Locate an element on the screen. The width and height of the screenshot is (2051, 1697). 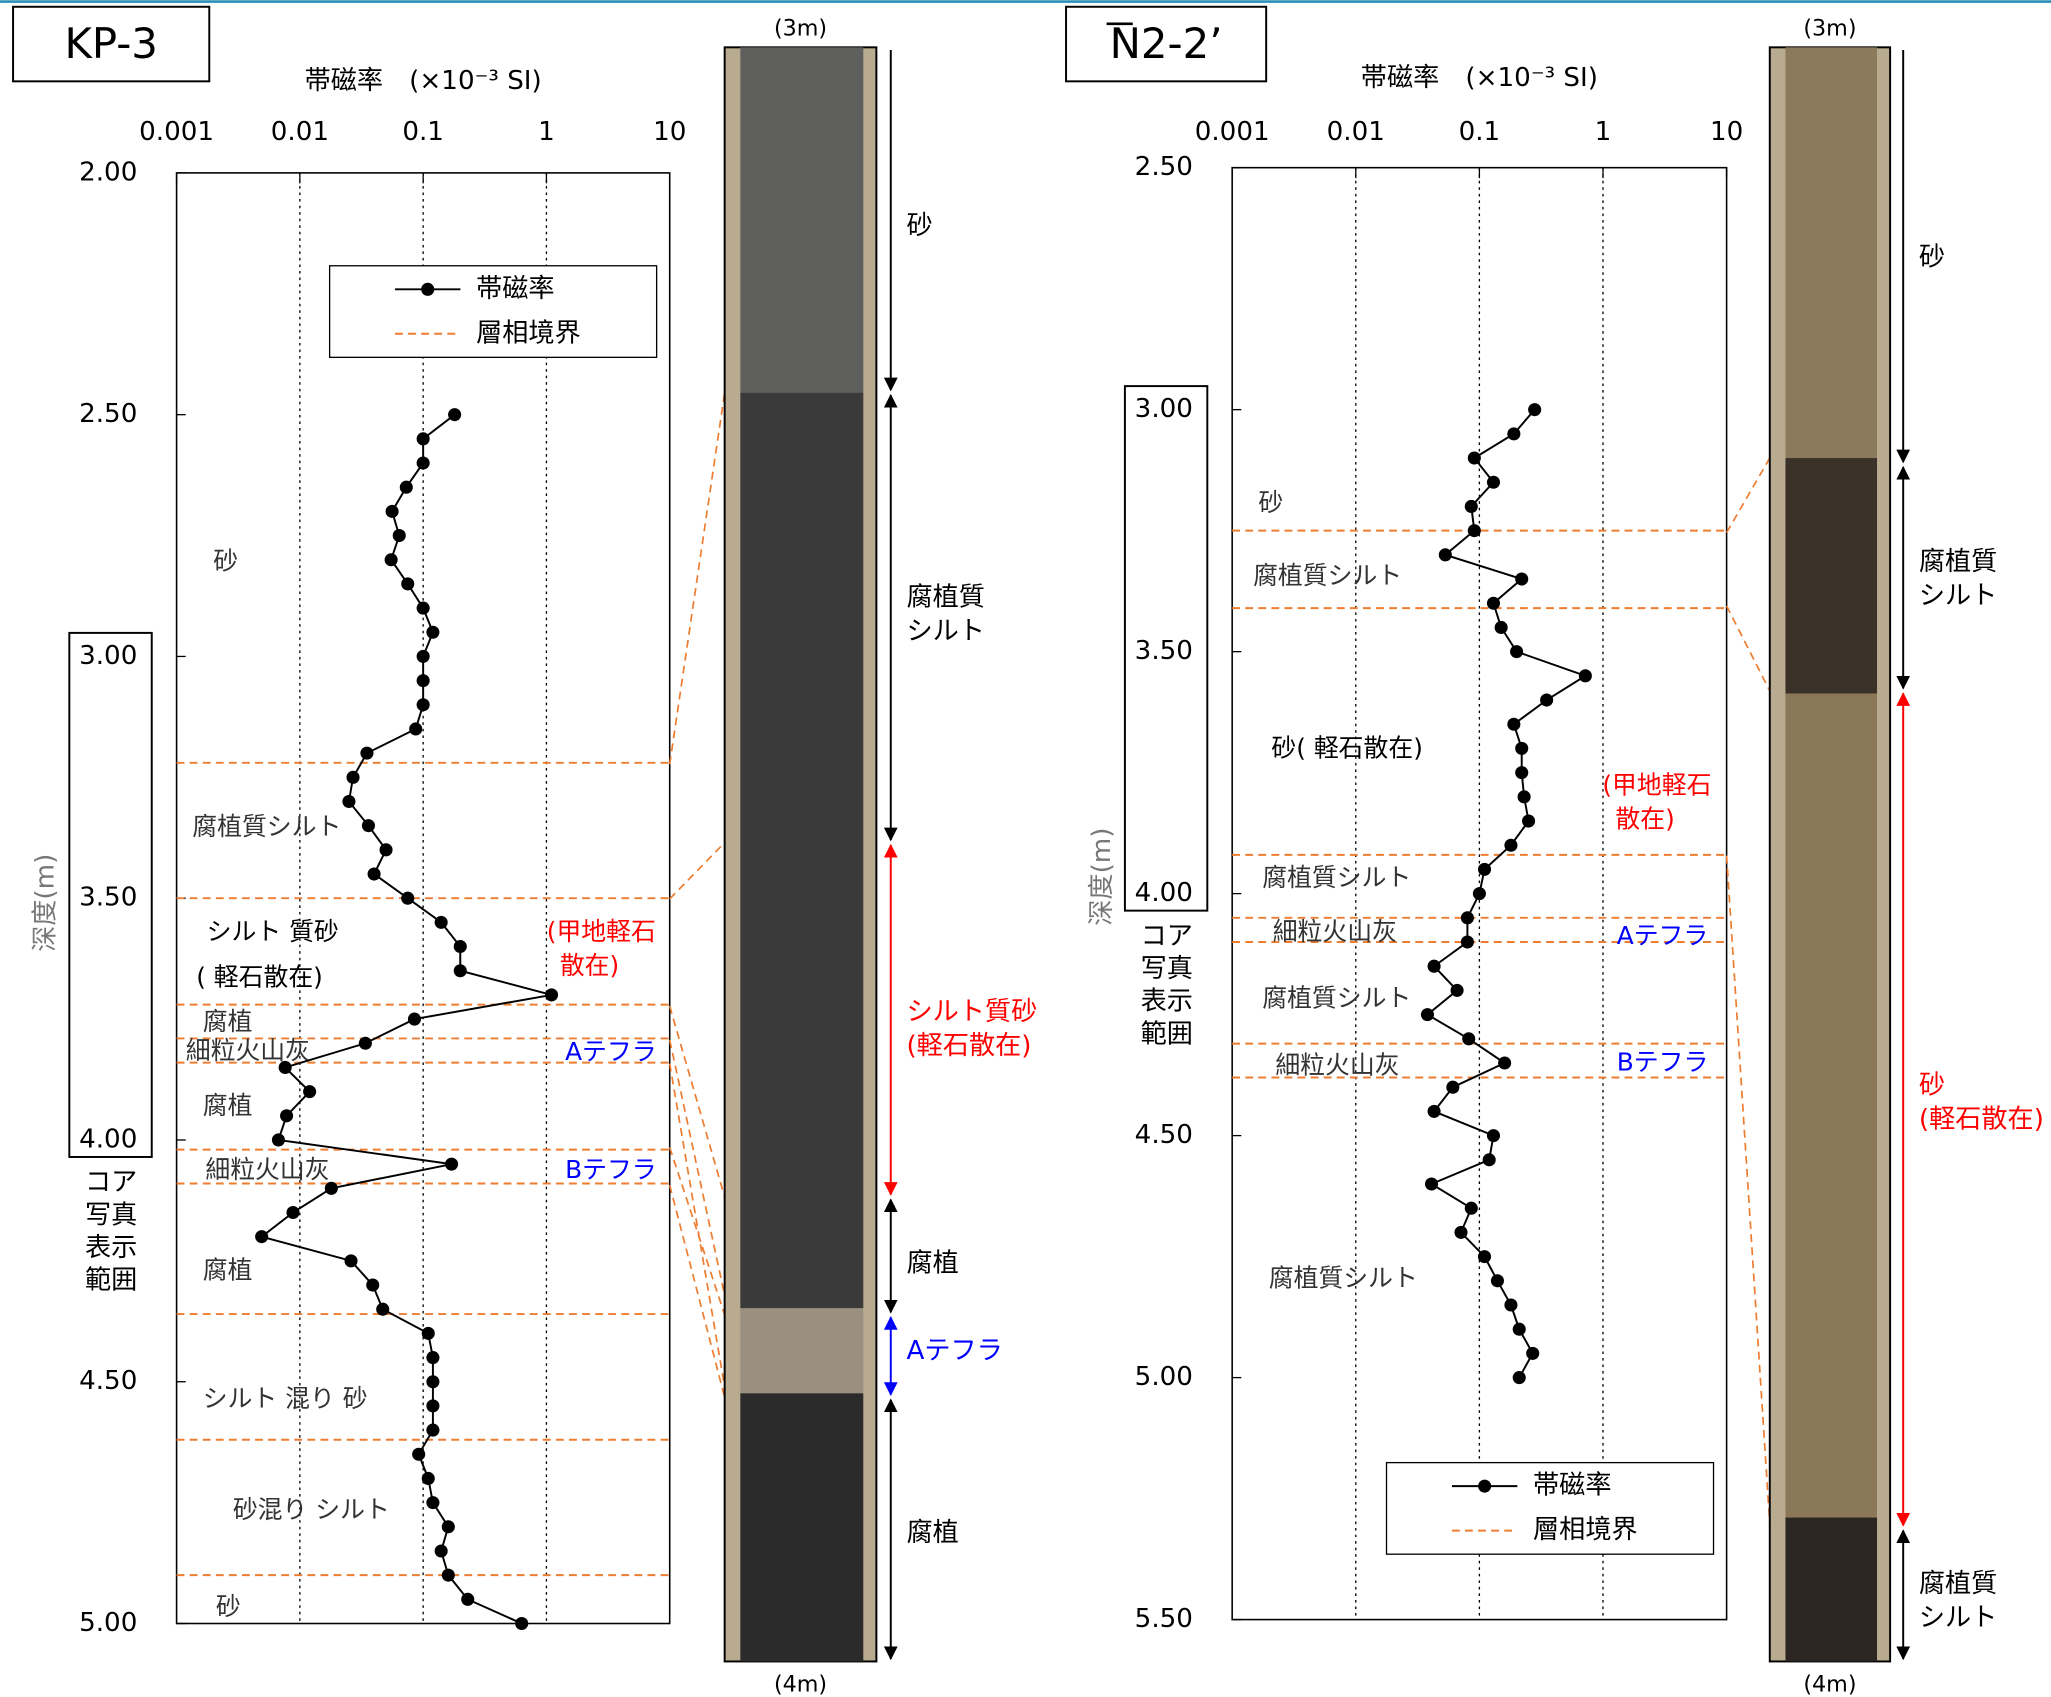
y-tick-label: 3.50 is located at coordinates (108, 898).